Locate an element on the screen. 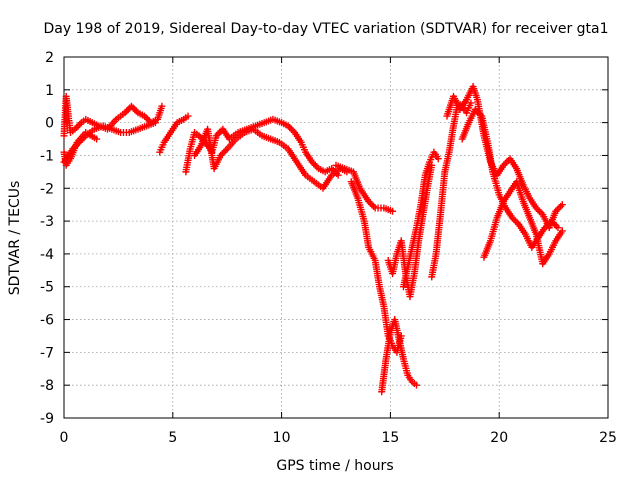 This screenshot has width=640, height=480. y-tick-label: -9 is located at coordinates (47, 419).